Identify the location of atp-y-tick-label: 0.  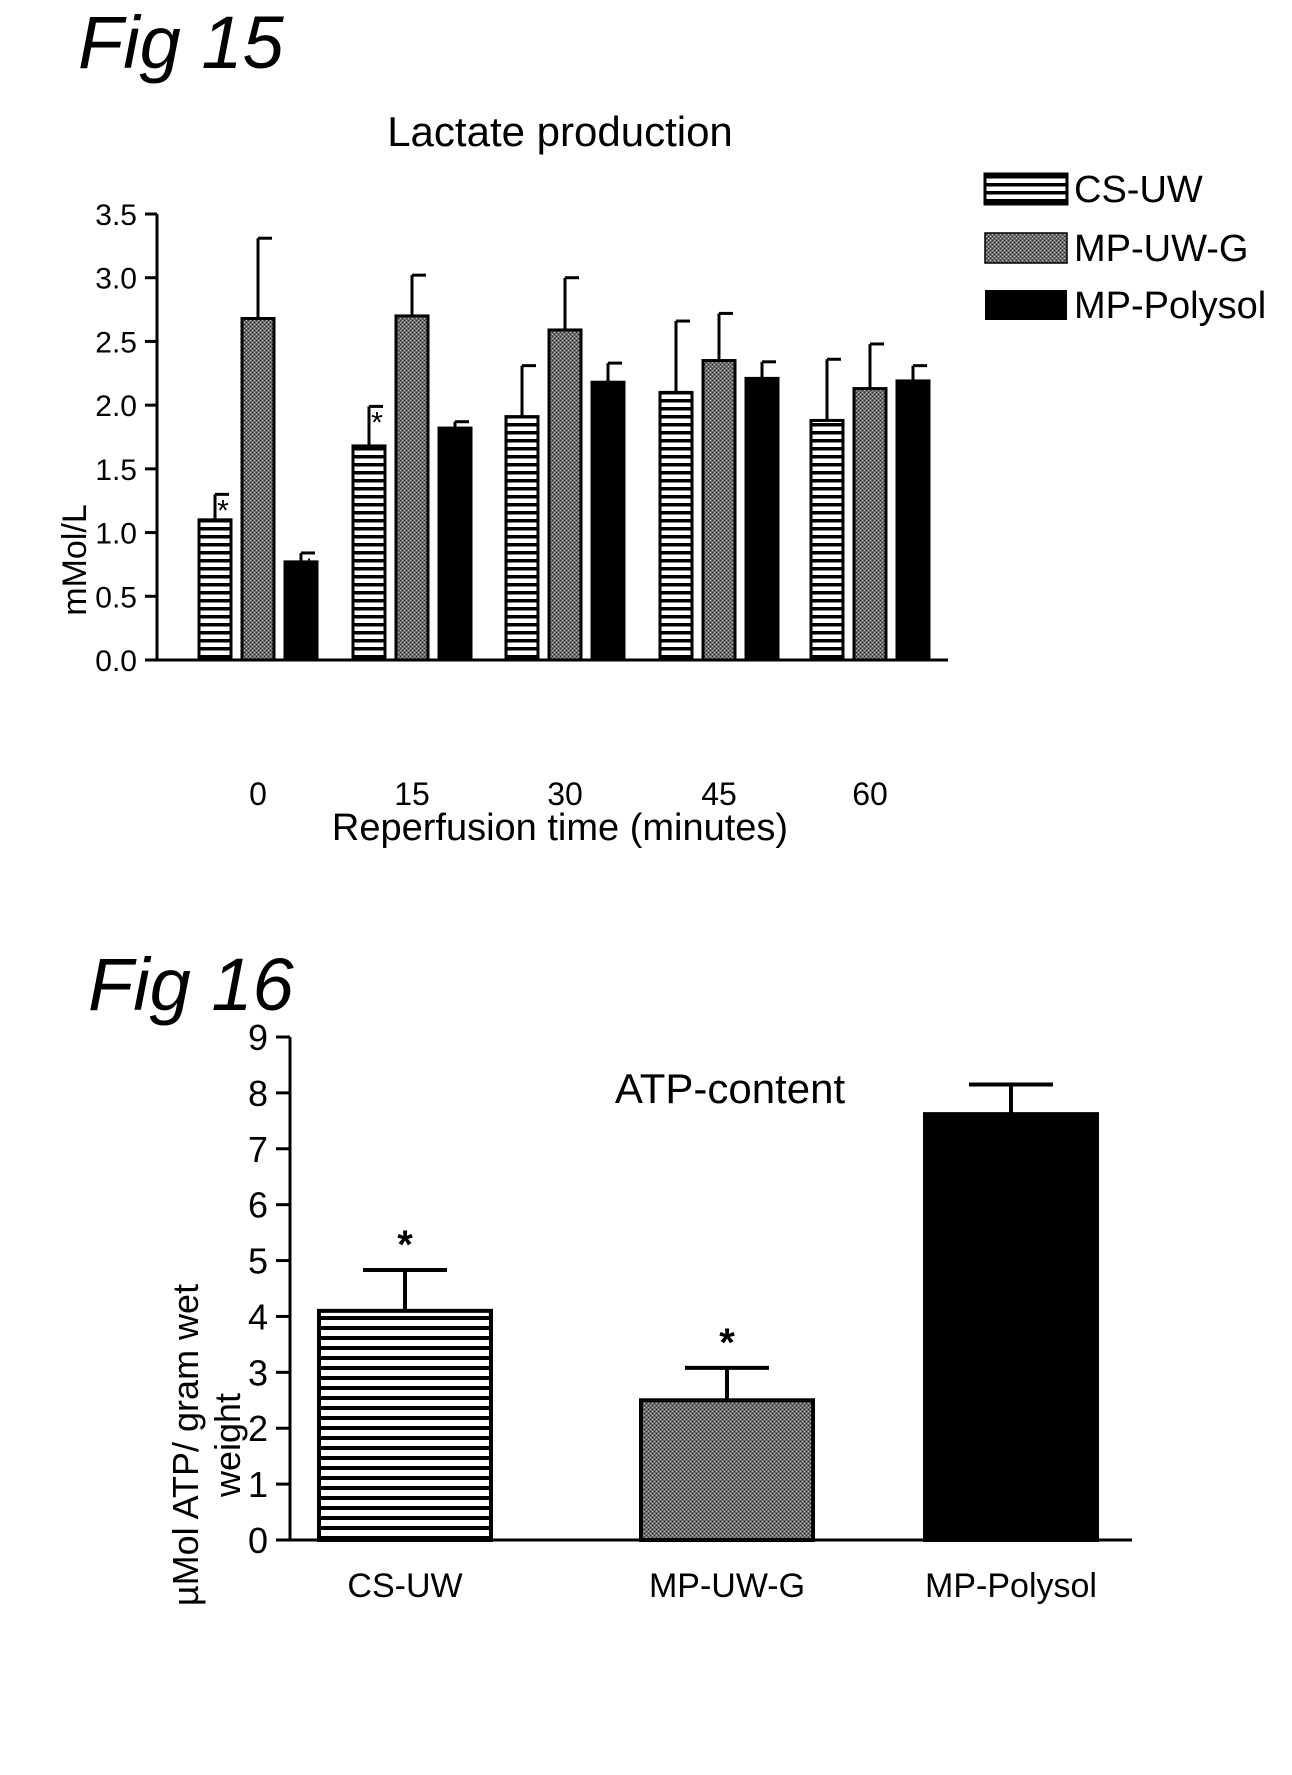
(258, 1540).